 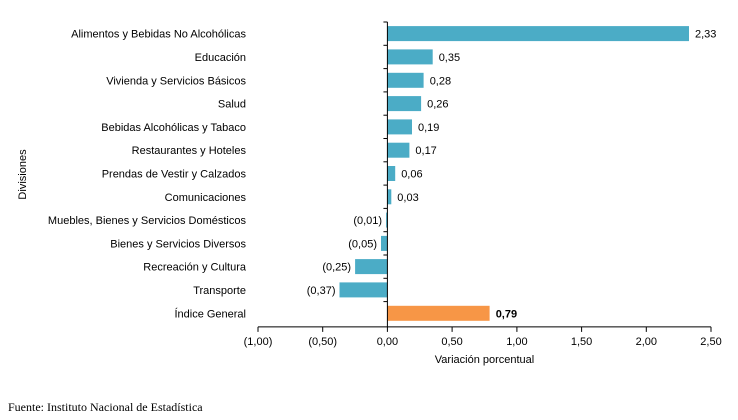 What do you see at coordinates (23, 174) in the screenshot?
I see `y-axis-title: Divisiones` at bounding box center [23, 174].